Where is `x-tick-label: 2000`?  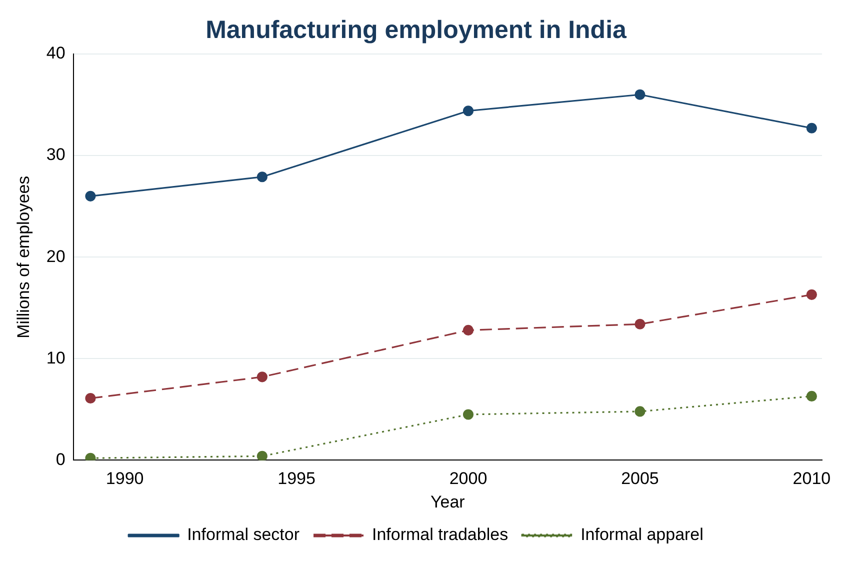 x-tick-label: 2000 is located at coordinates (468, 478).